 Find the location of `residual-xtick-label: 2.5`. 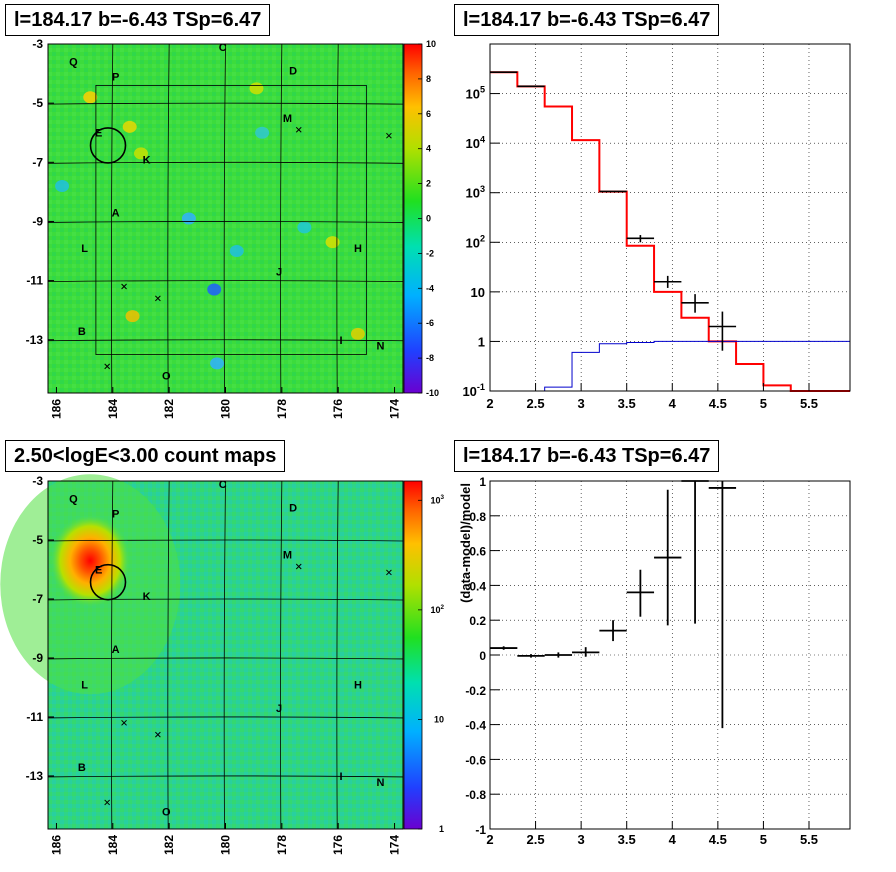

residual-xtick-label: 2.5 is located at coordinates (536, 839).